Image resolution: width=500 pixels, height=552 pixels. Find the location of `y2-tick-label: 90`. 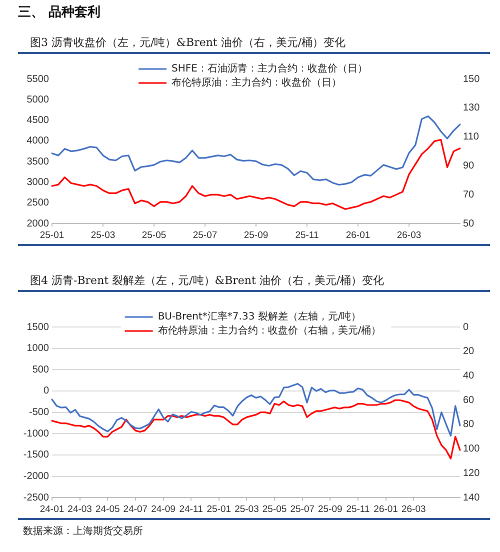

y2-tick-label: 90 is located at coordinates (469, 166).